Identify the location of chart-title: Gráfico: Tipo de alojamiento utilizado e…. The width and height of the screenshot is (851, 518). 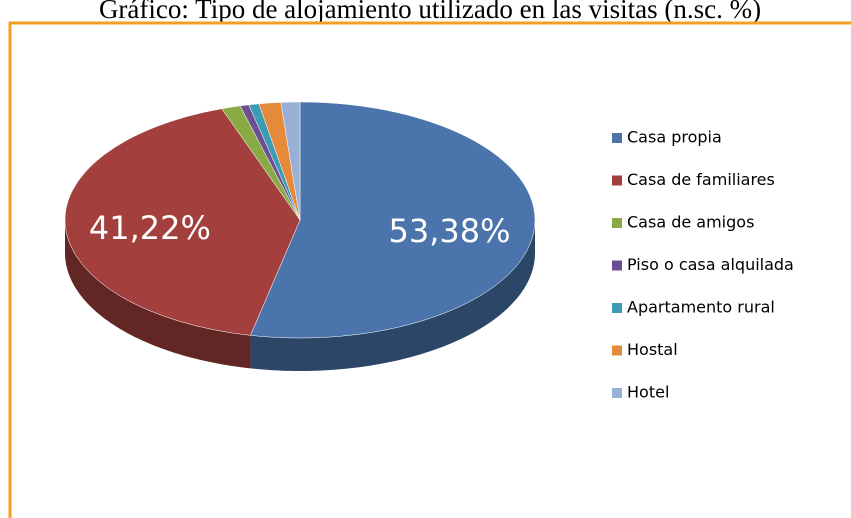
(430, 12).